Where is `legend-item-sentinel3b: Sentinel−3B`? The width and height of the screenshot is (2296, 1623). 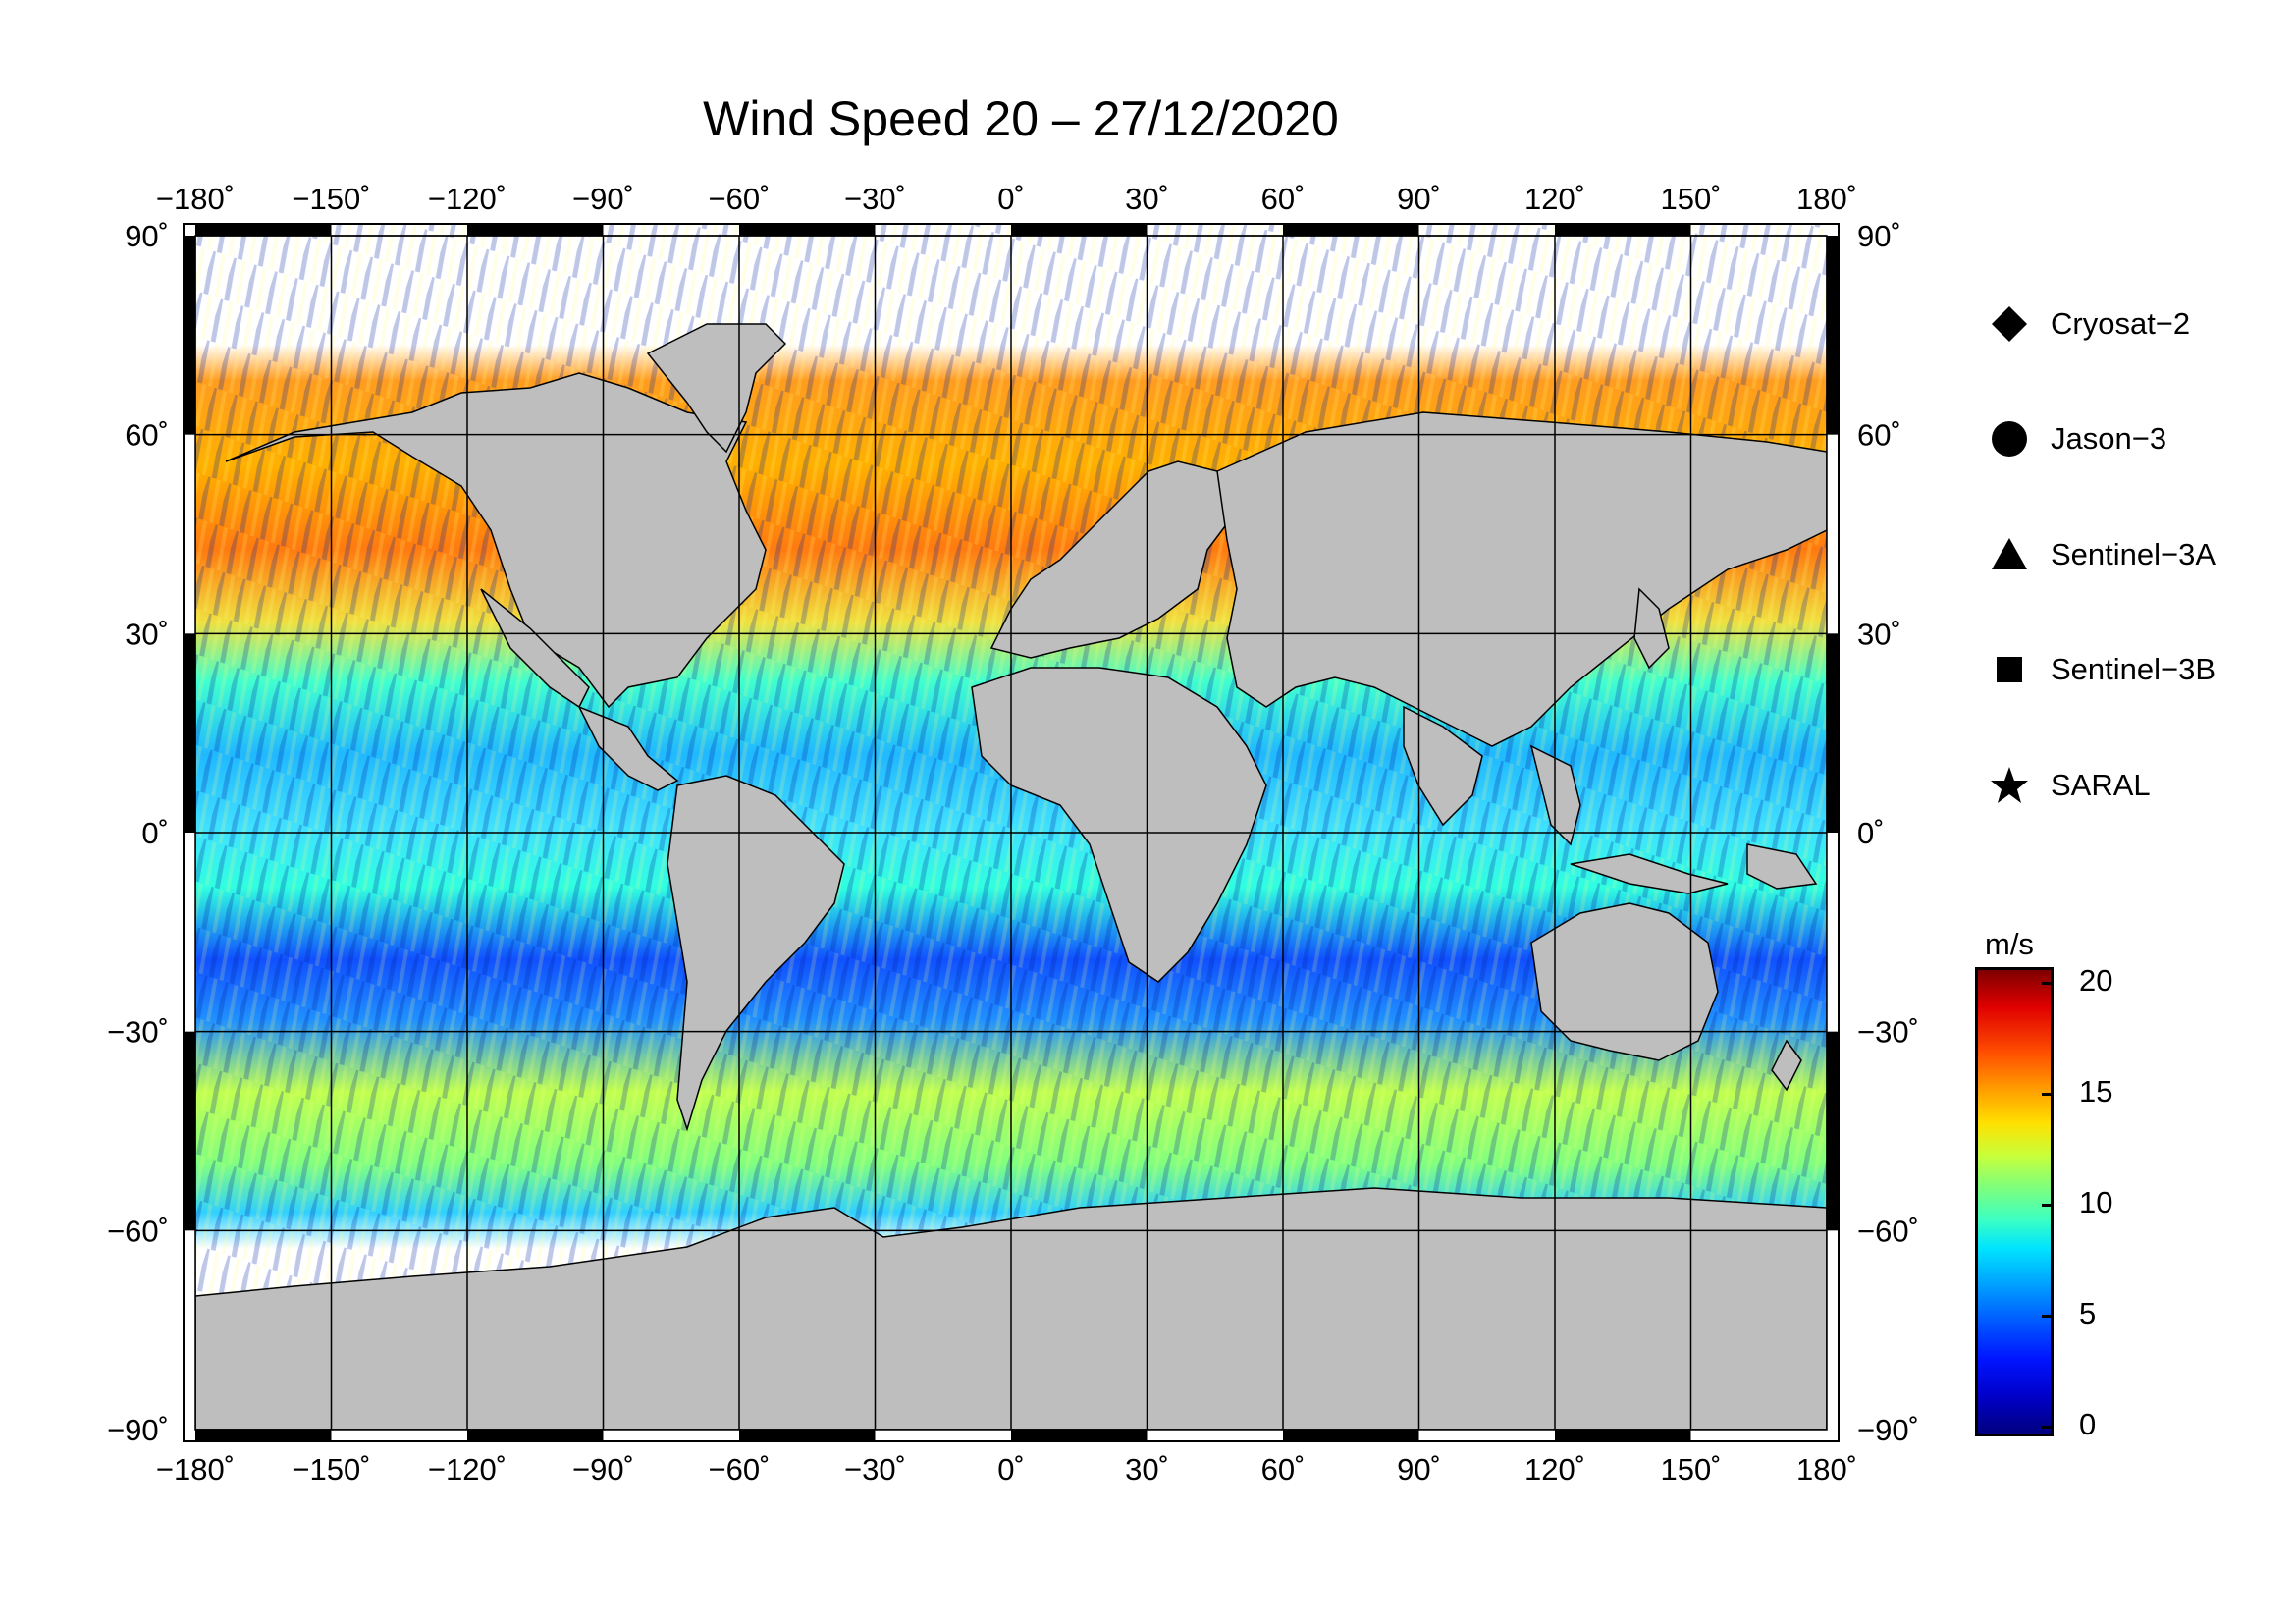 legend-item-sentinel3b: Sentinel−3B is located at coordinates (2102, 669).